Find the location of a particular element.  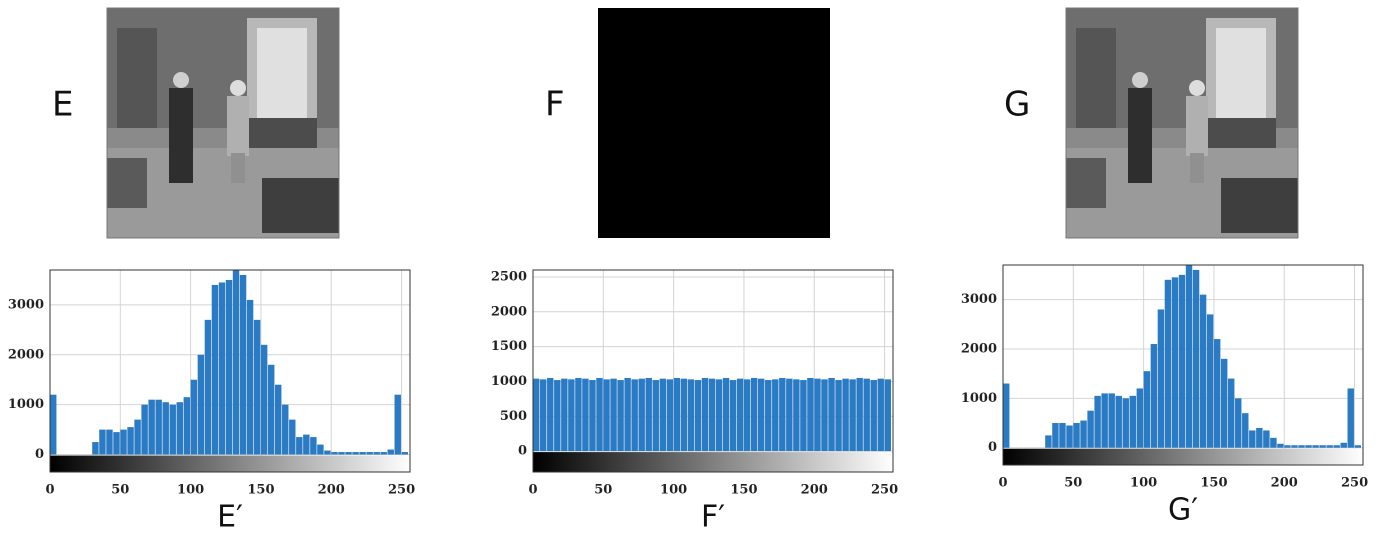

y-tick-label: 3000 is located at coordinates (979, 299).